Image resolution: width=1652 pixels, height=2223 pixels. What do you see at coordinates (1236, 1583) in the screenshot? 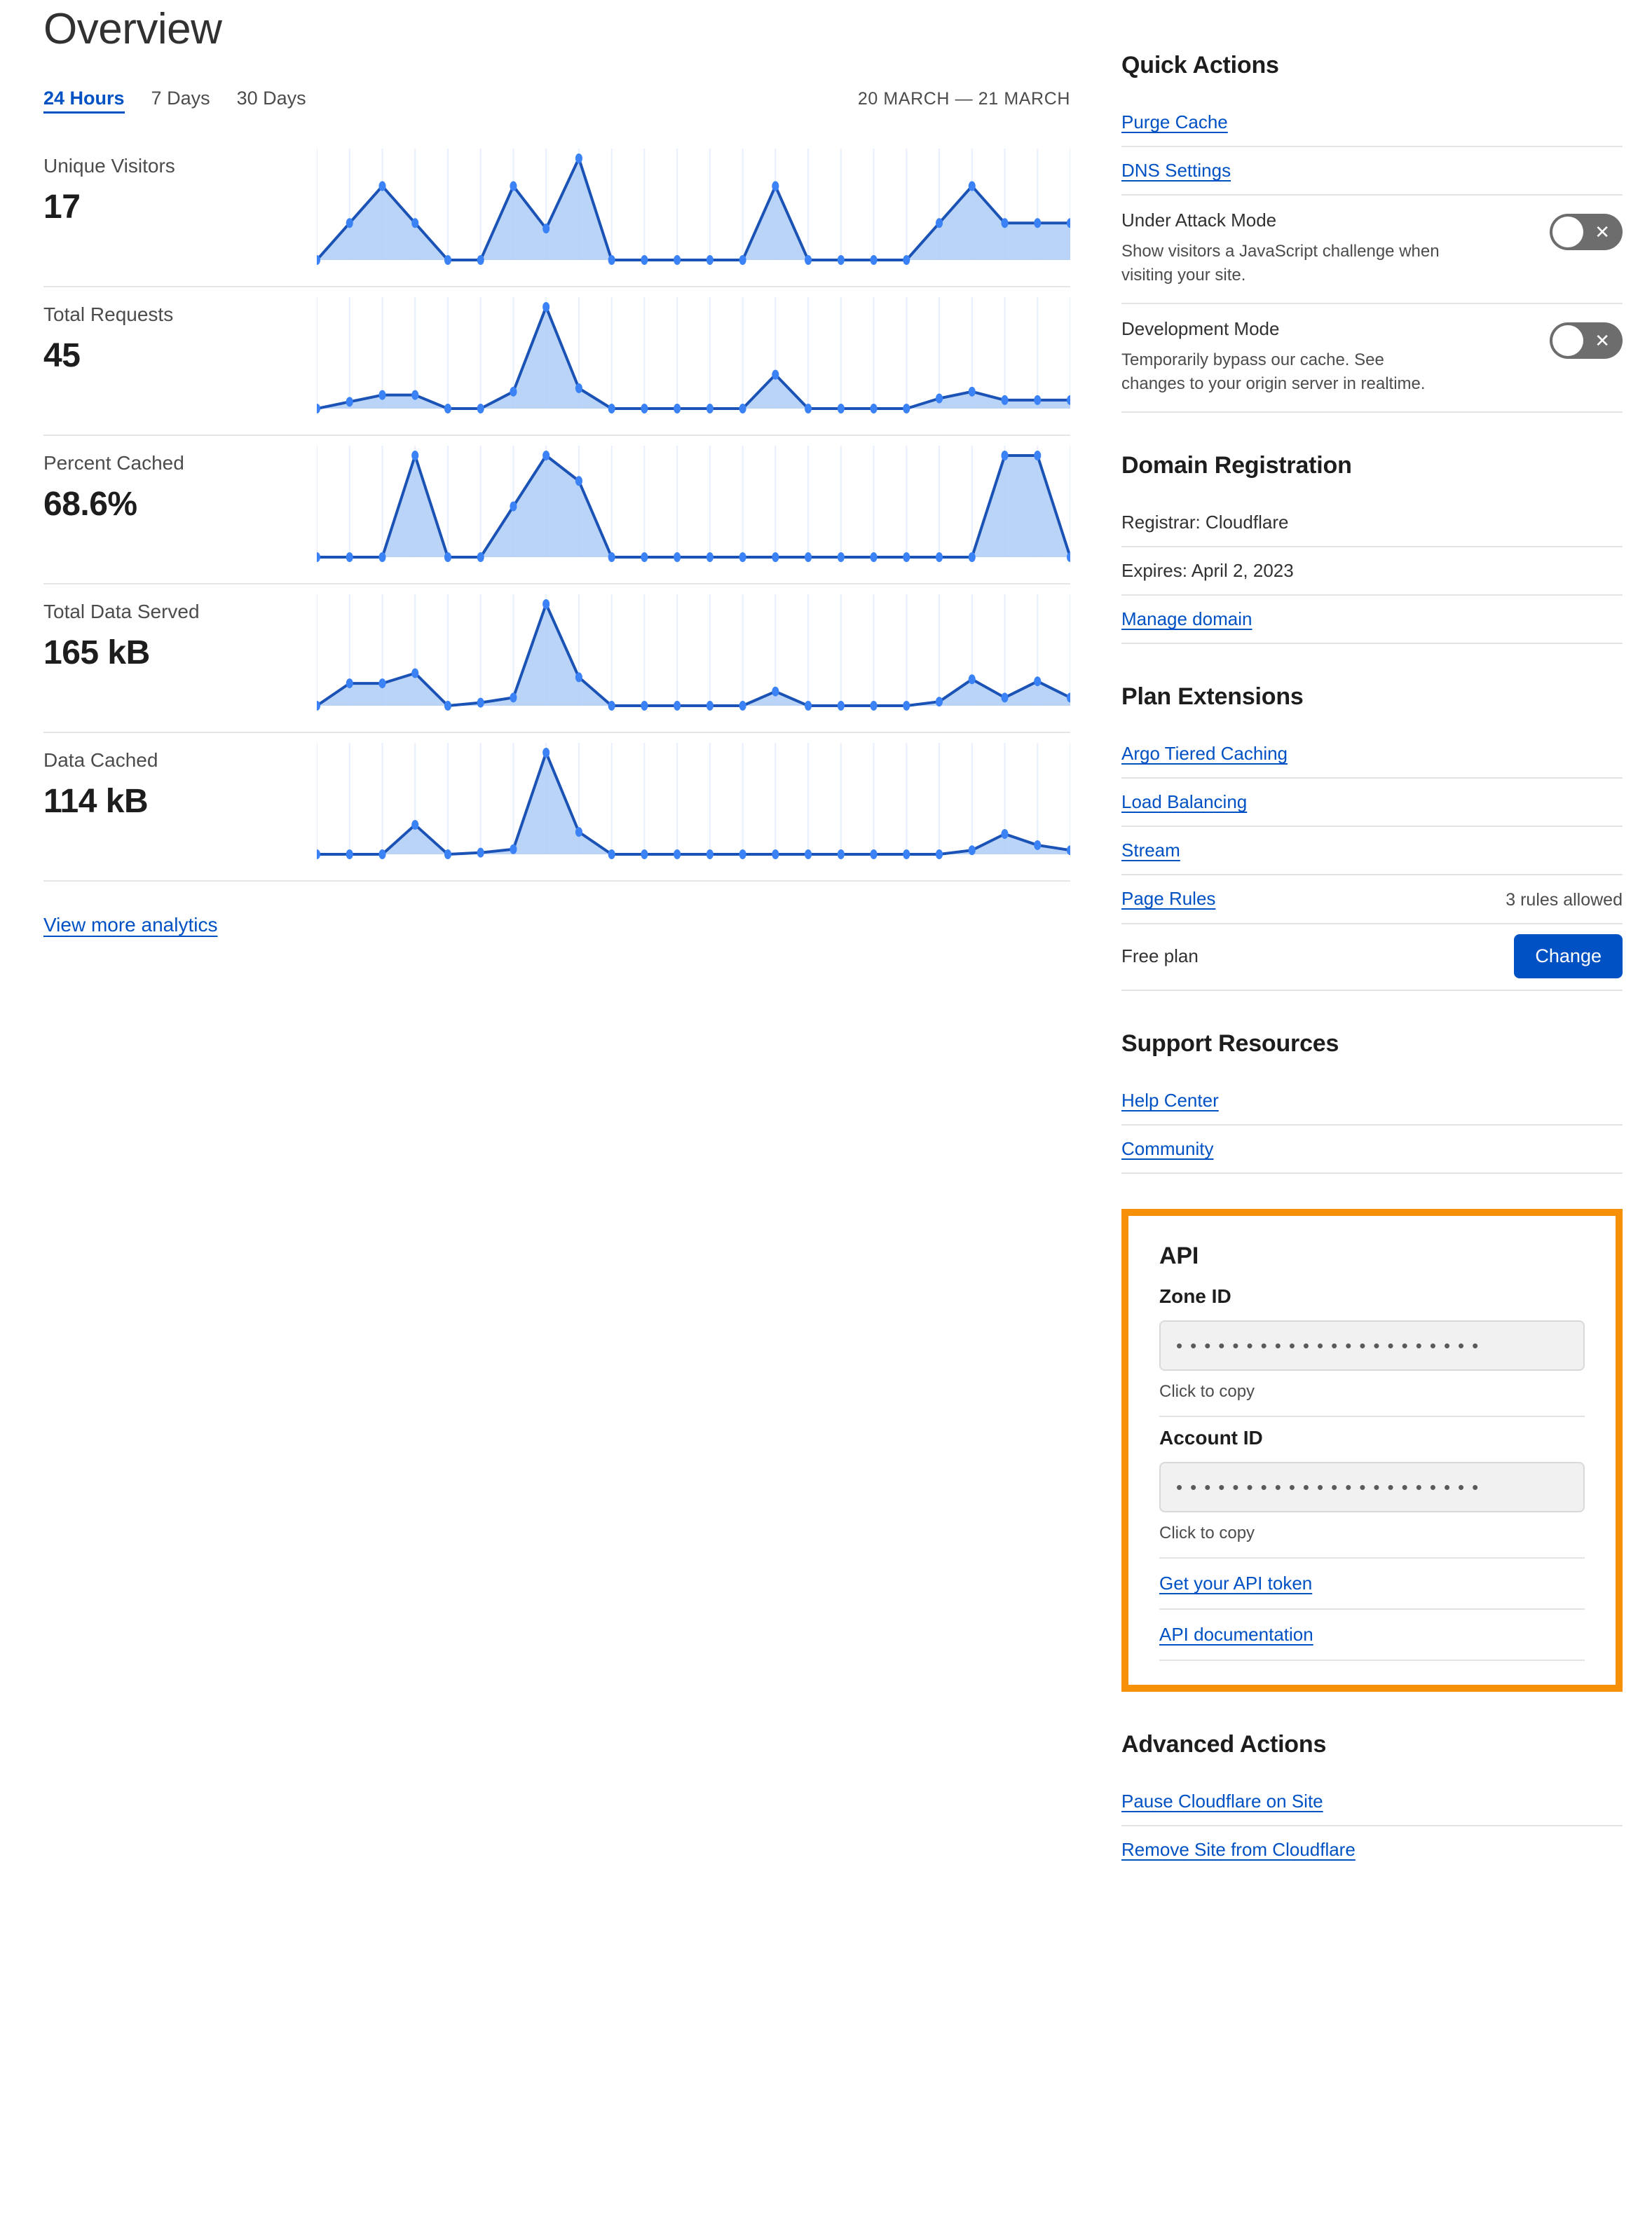
I see `get-api-token-link: Get your API token` at bounding box center [1236, 1583].